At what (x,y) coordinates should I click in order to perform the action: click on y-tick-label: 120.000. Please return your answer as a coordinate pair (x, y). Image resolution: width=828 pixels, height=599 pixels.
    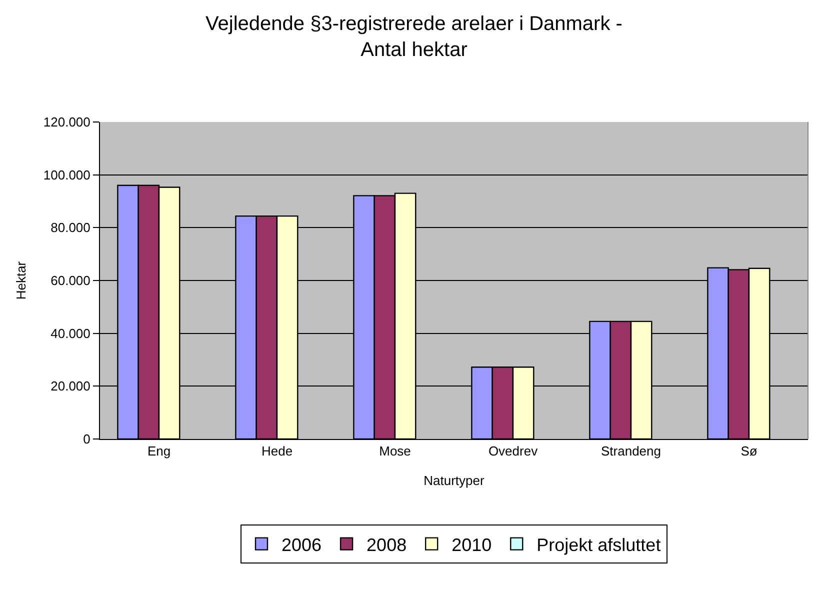
    Looking at the image, I should click on (66, 122).